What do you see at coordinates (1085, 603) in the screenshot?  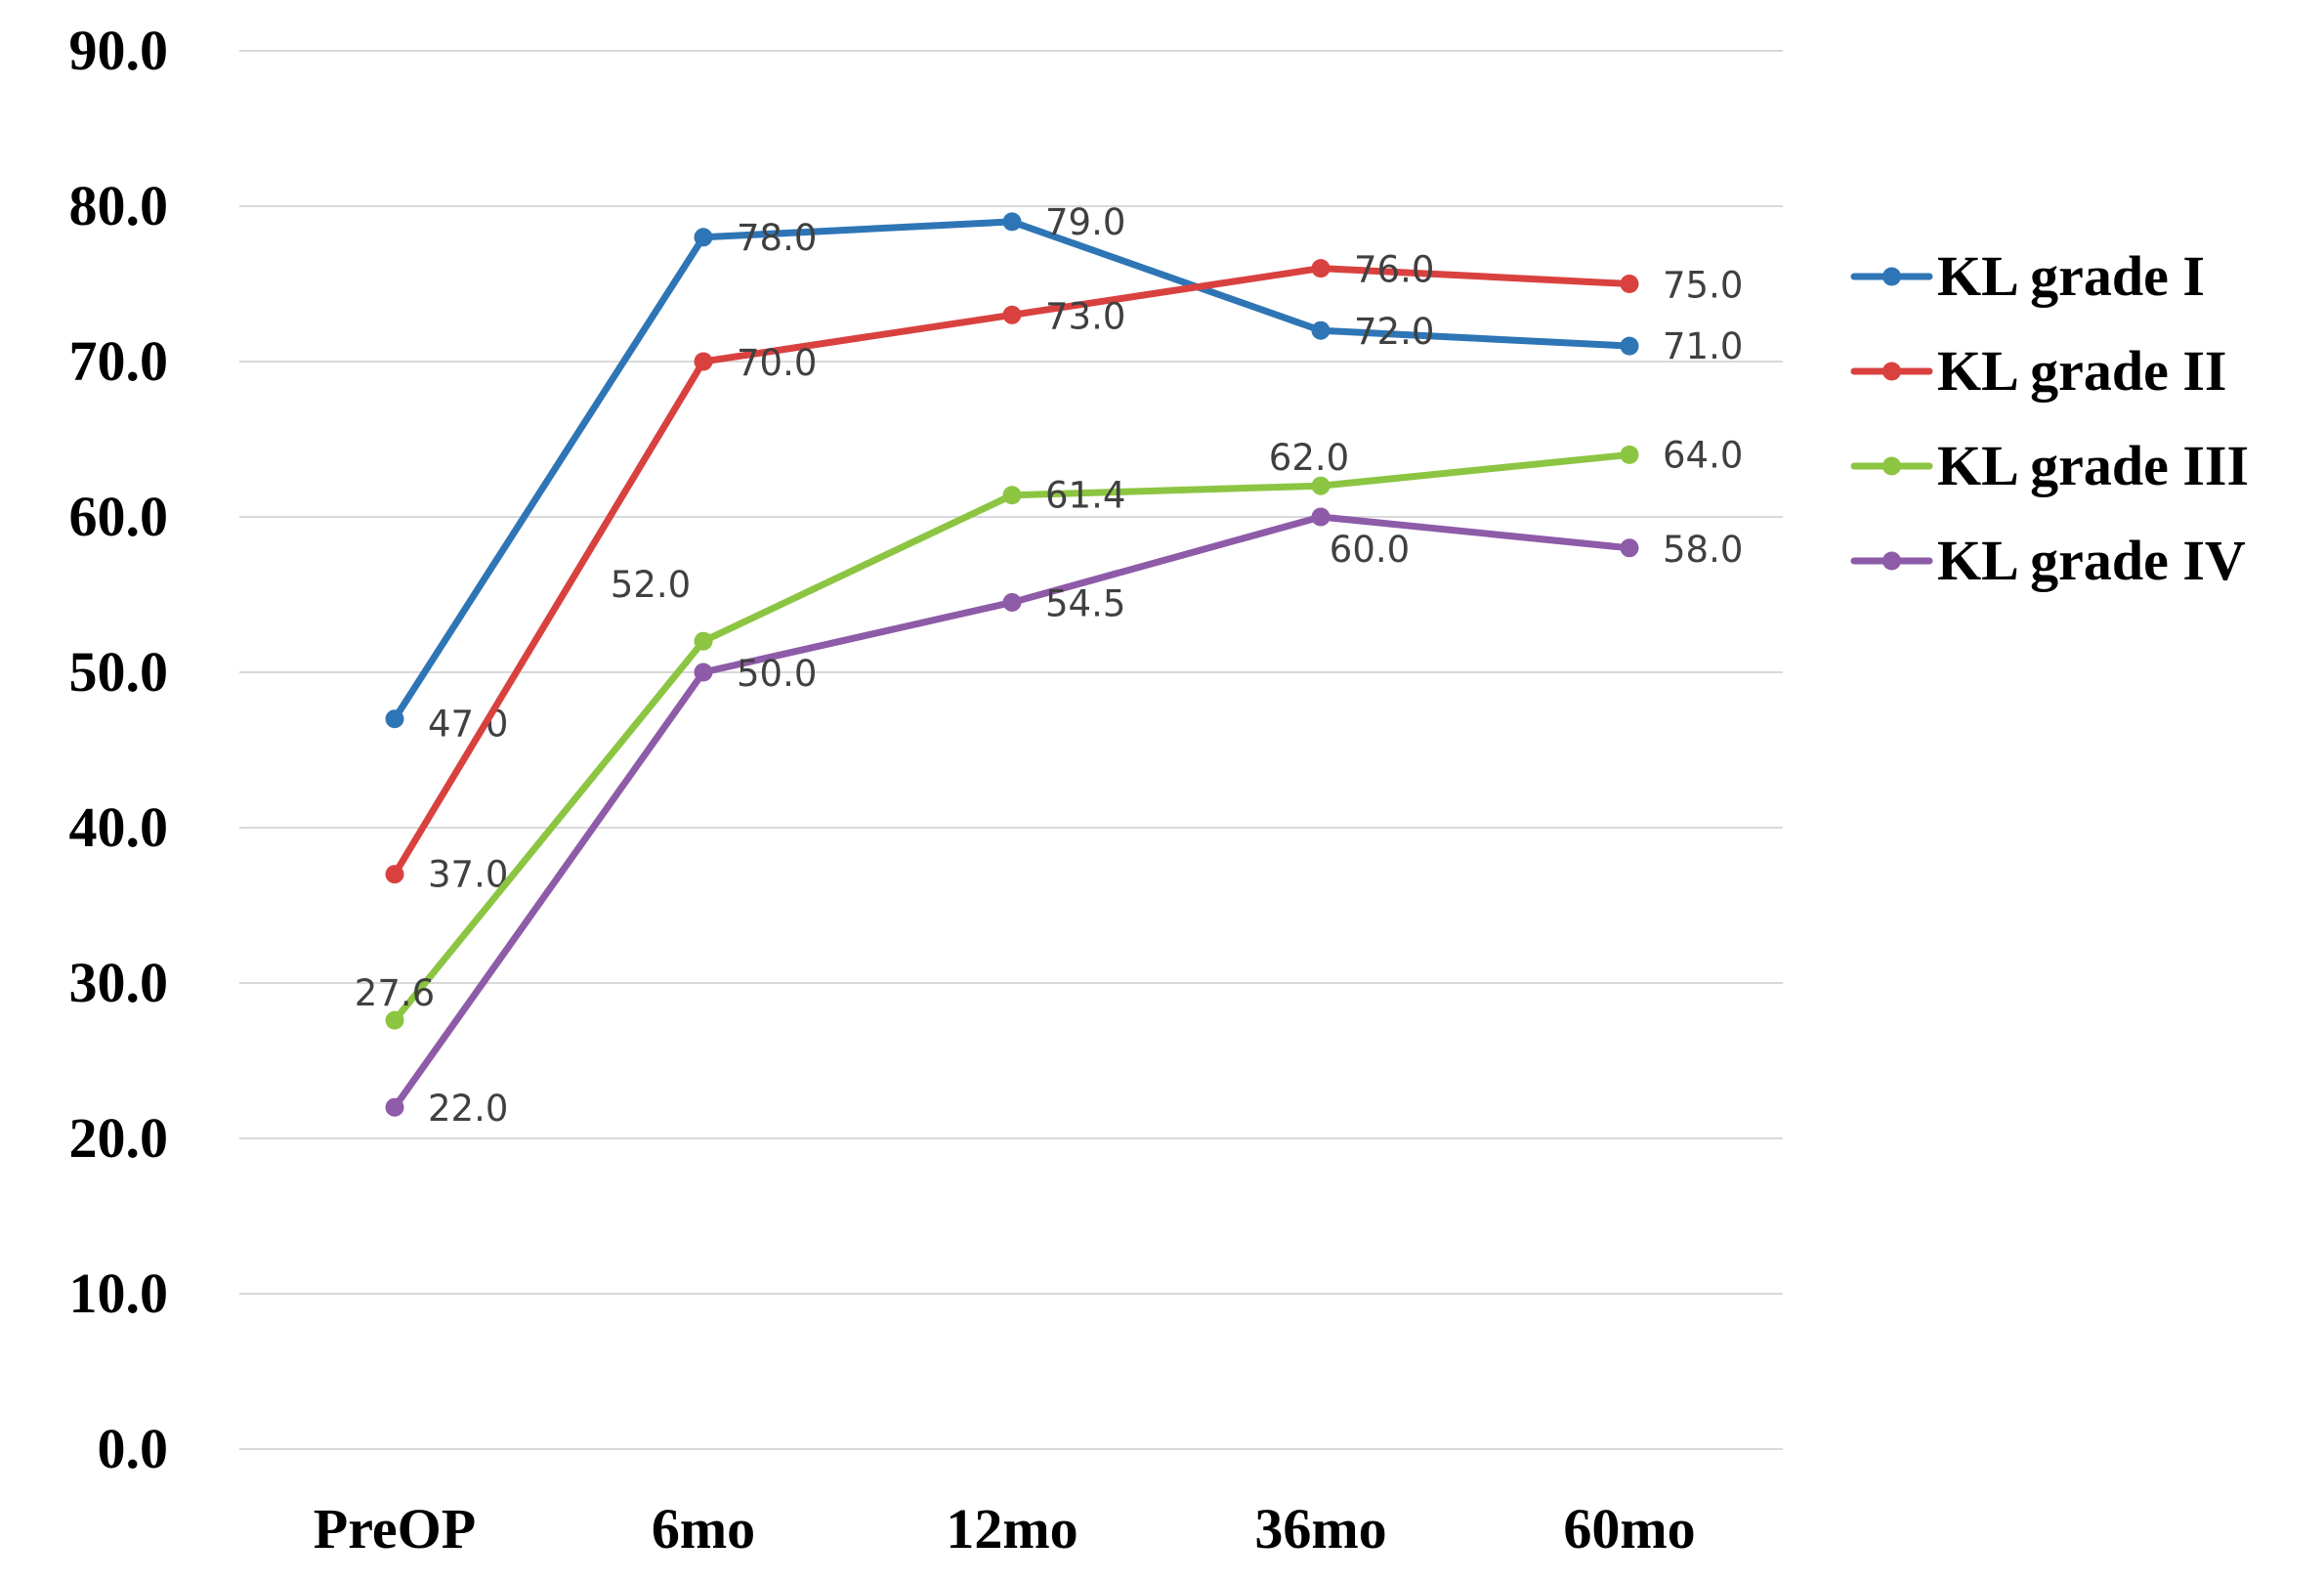 I see `data-label: 54.5` at bounding box center [1085, 603].